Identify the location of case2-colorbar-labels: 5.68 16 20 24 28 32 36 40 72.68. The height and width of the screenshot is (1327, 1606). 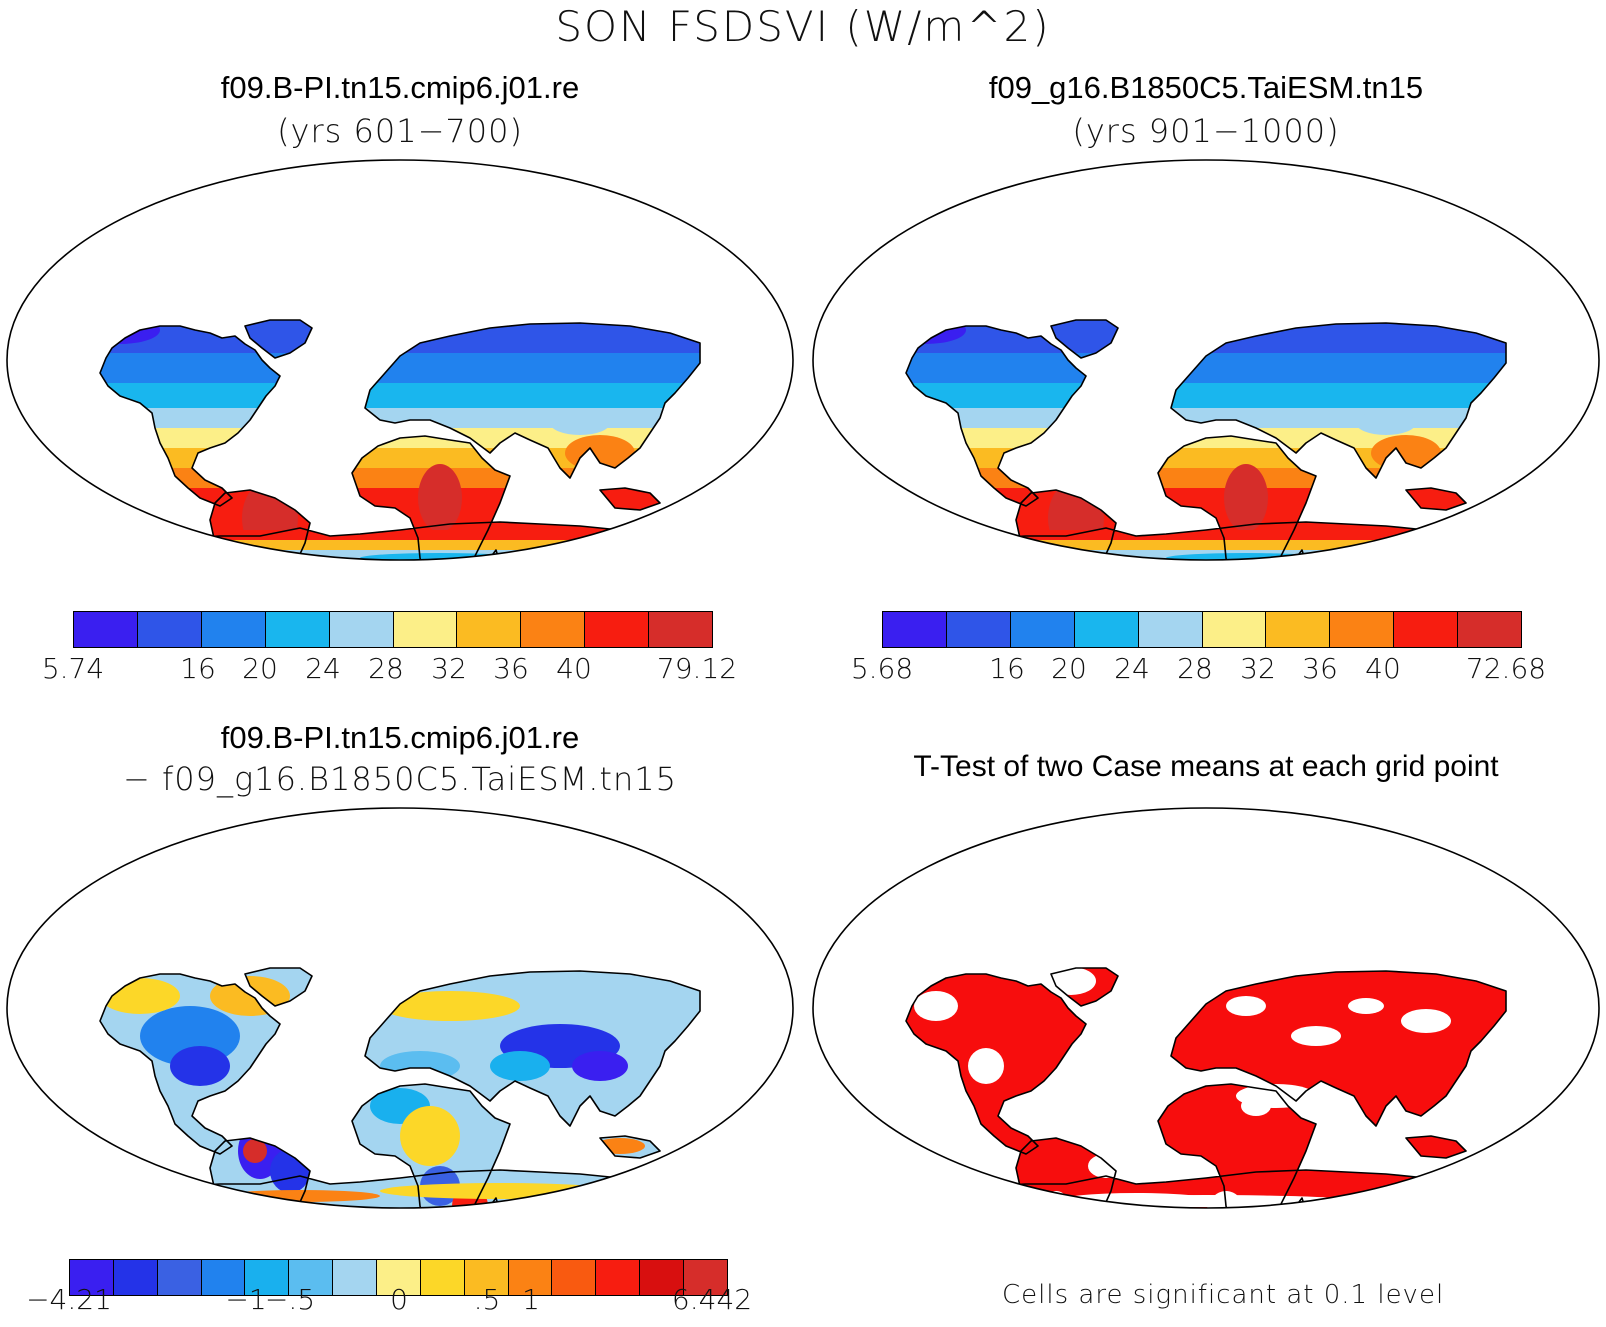
(803, 672).